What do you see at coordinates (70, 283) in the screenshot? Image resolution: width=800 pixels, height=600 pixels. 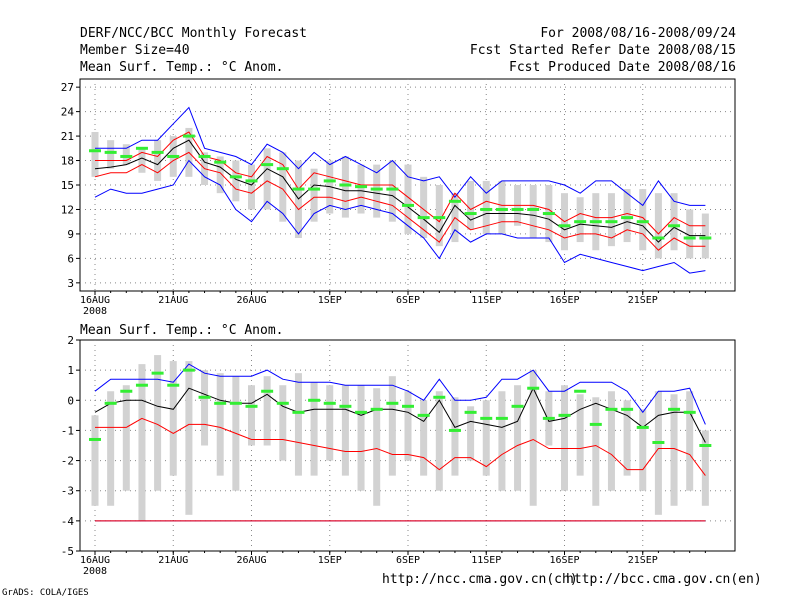 I see `y-tick-label: 3` at bounding box center [70, 283].